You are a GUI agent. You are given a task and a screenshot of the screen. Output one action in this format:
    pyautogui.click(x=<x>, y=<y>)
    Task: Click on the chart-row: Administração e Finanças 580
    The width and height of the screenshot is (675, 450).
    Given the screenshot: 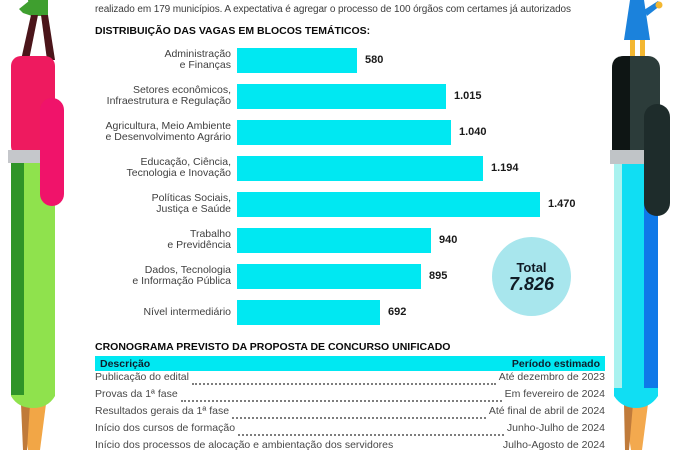 What is the action you would take?
    pyautogui.click(x=347, y=60)
    